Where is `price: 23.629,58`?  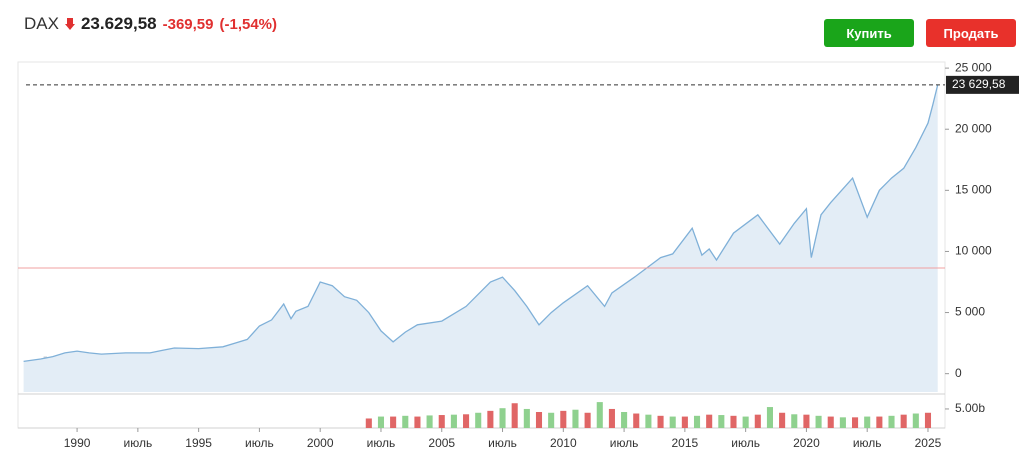 price: 23.629,58 is located at coordinates (118, 23).